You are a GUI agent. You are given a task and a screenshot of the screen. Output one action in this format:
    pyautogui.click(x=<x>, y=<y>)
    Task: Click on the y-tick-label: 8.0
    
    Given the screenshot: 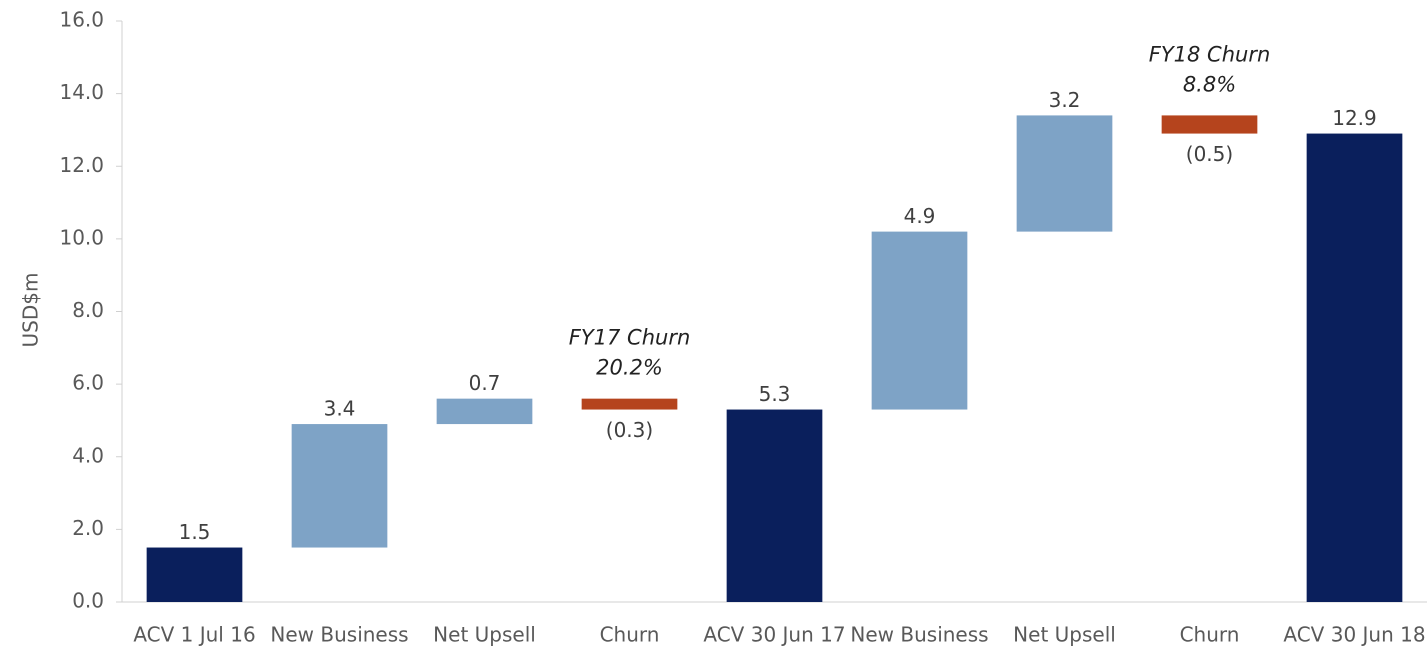 What is the action you would take?
    pyautogui.click(x=88, y=310)
    